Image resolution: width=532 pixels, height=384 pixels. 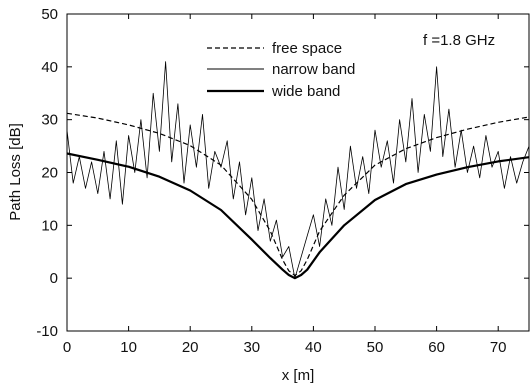 I want to click on y-tick-label: 10, so click(x=49, y=225).